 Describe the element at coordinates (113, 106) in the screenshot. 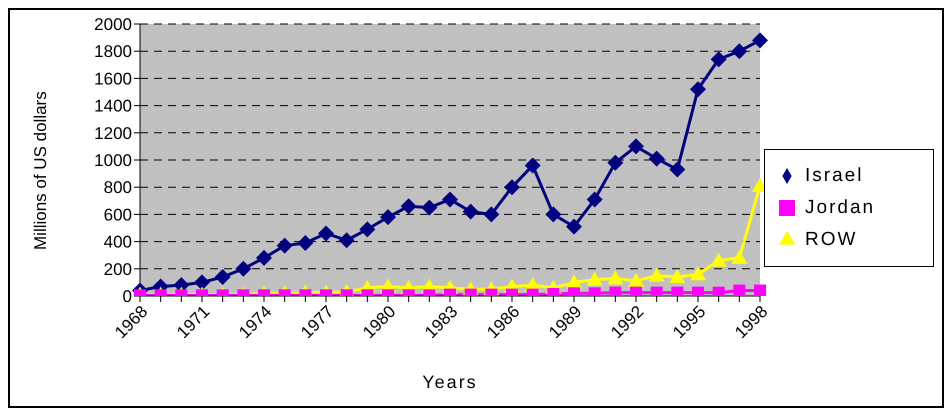

I see `y-tick-label: 1400` at that location.